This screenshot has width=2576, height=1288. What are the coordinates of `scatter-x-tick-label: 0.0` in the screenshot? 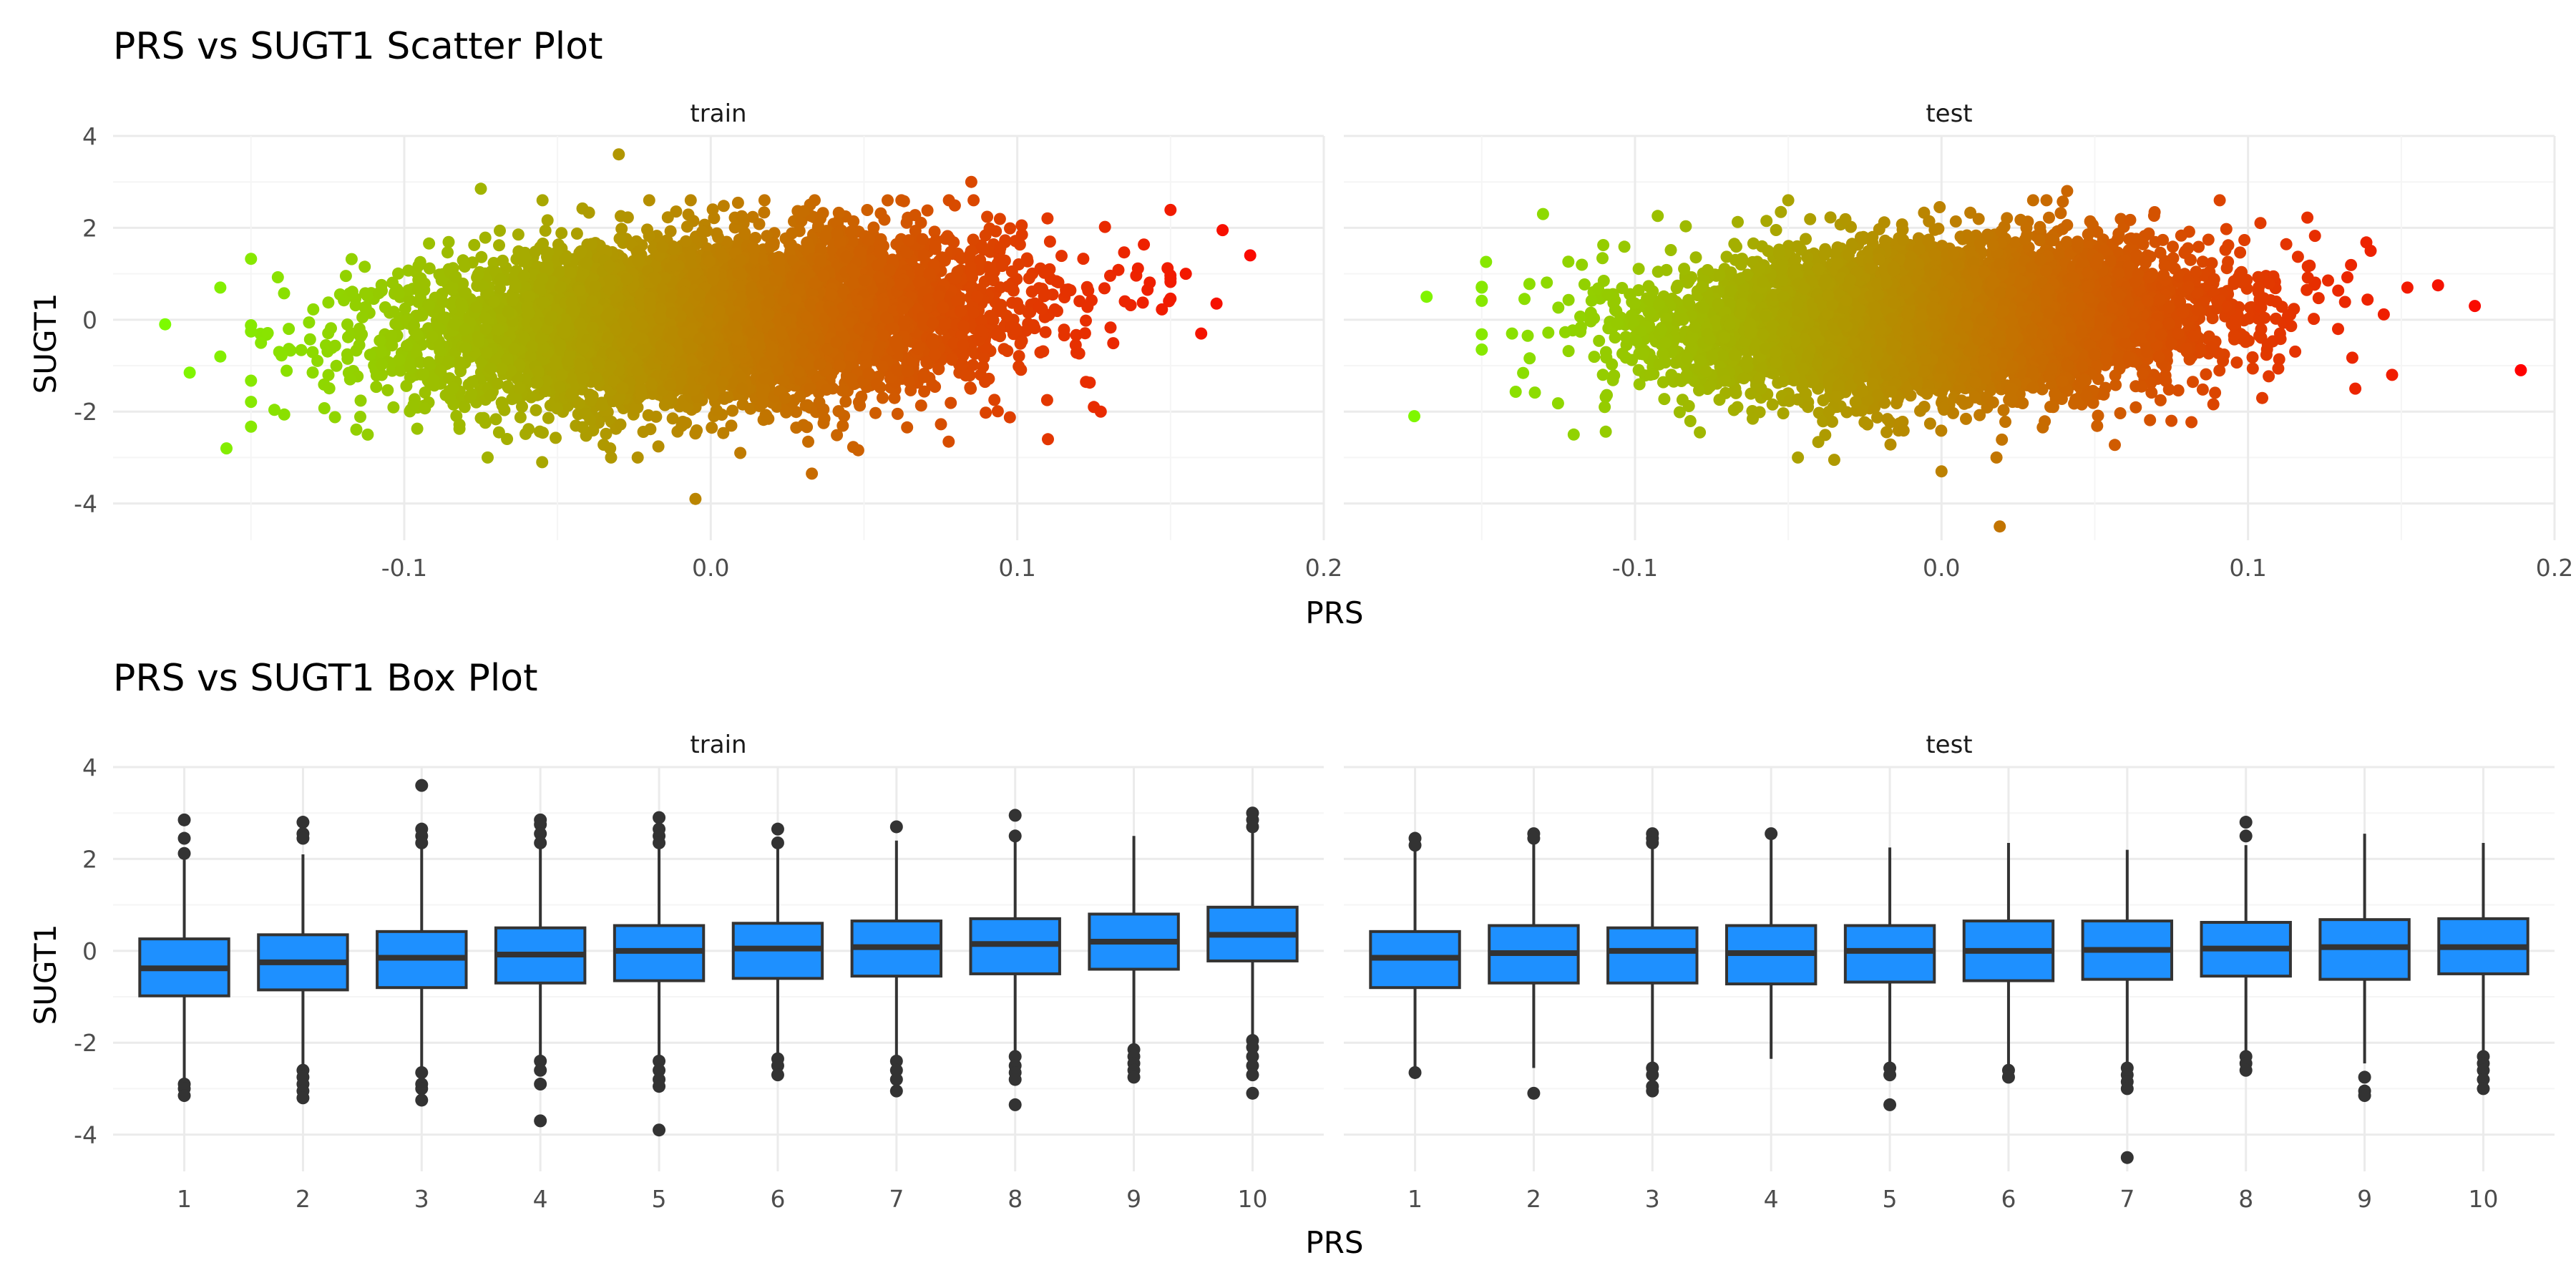 It's located at (710, 568).